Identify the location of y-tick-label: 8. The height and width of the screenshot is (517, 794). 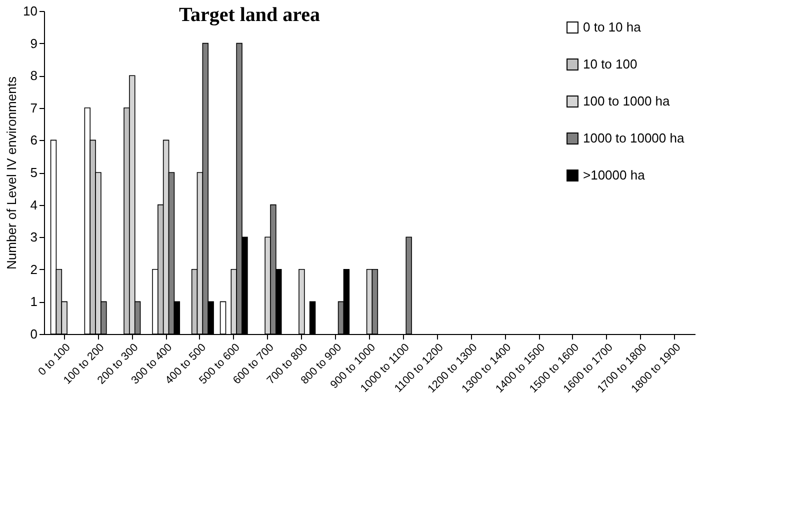
(34, 76).